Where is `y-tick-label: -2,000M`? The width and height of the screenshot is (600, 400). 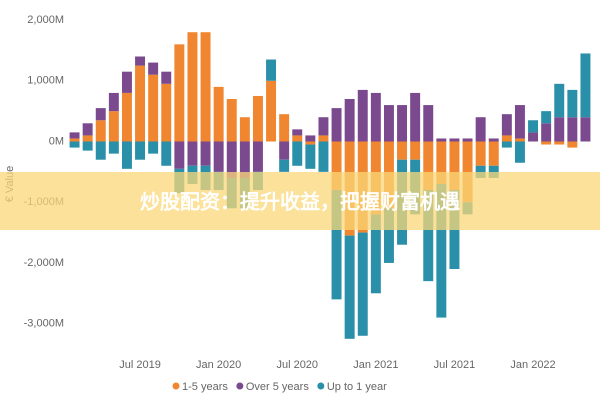
y-tick-label: -2,000M is located at coordinates (44, 263).